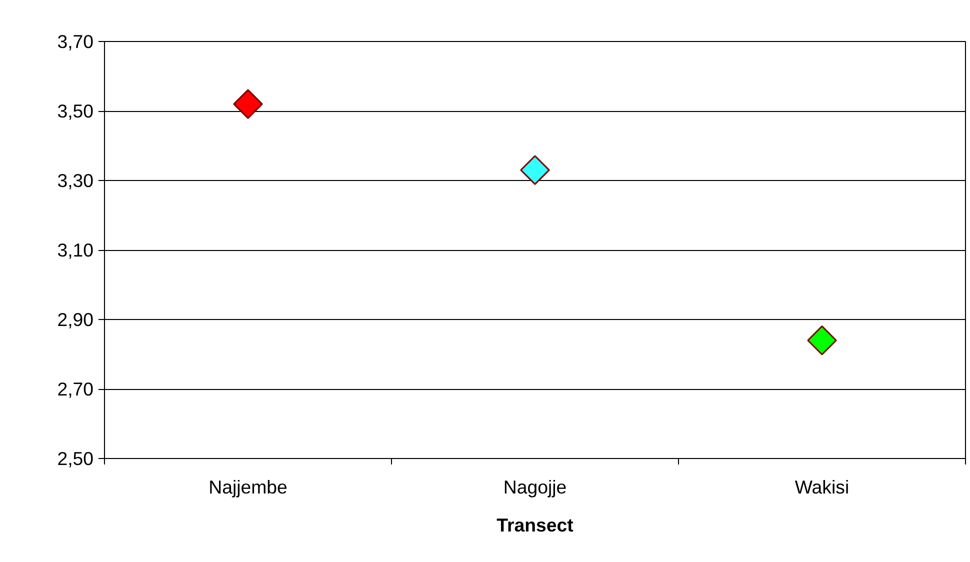 The image size is (970, 562). Describe the element at coordinates (535, 487) in the screenshot. I see `x-tick-label: Nagojje` at that location.